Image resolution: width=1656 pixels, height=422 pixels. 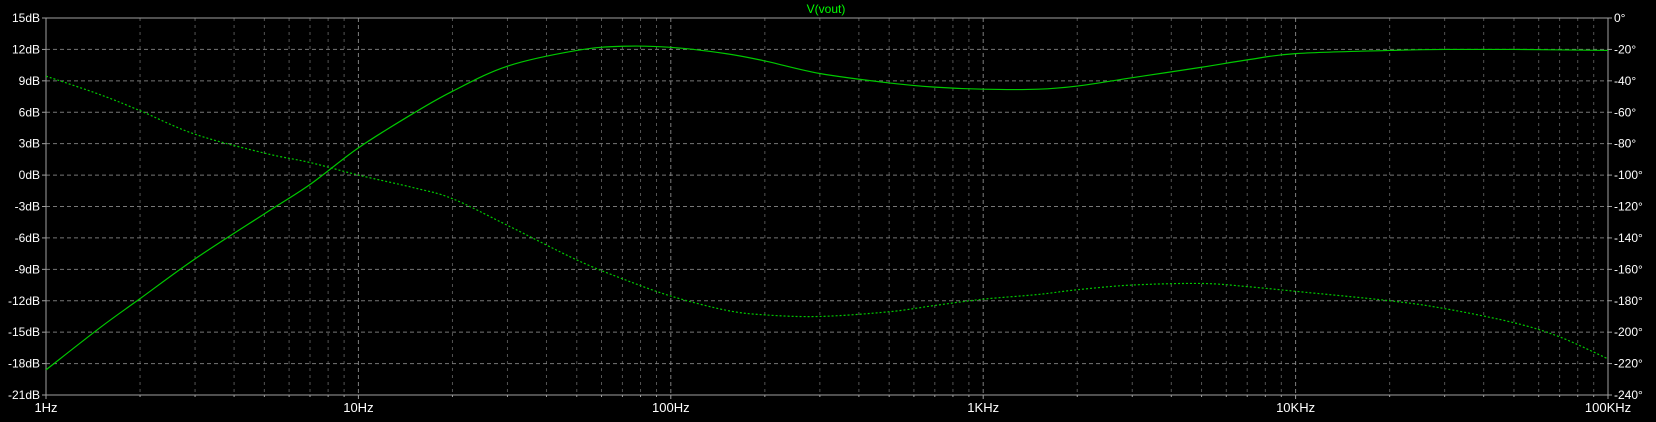 What do you see at coordinates (29, 112) in the screenshot?
I see `y-left-tick-label: 6dB` at bounding box center [29, 112].